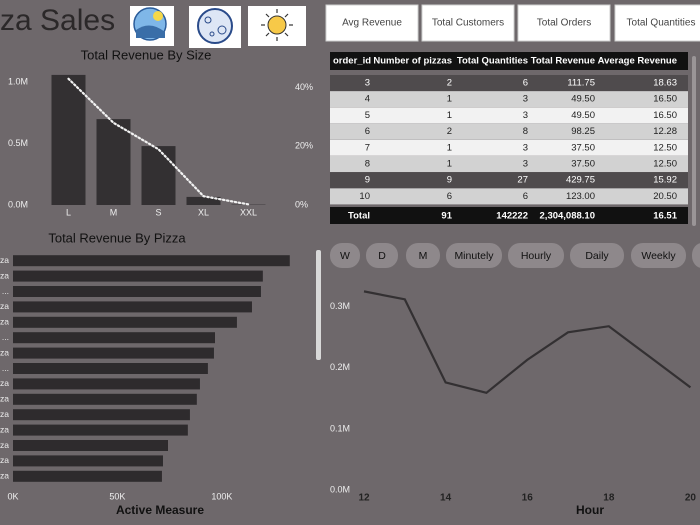 The image size is (700, 525). What do you see at coordinates (221, 496) in the screenshot?
I see `x-tick-label: 100K` at bounding box center [221, 496].